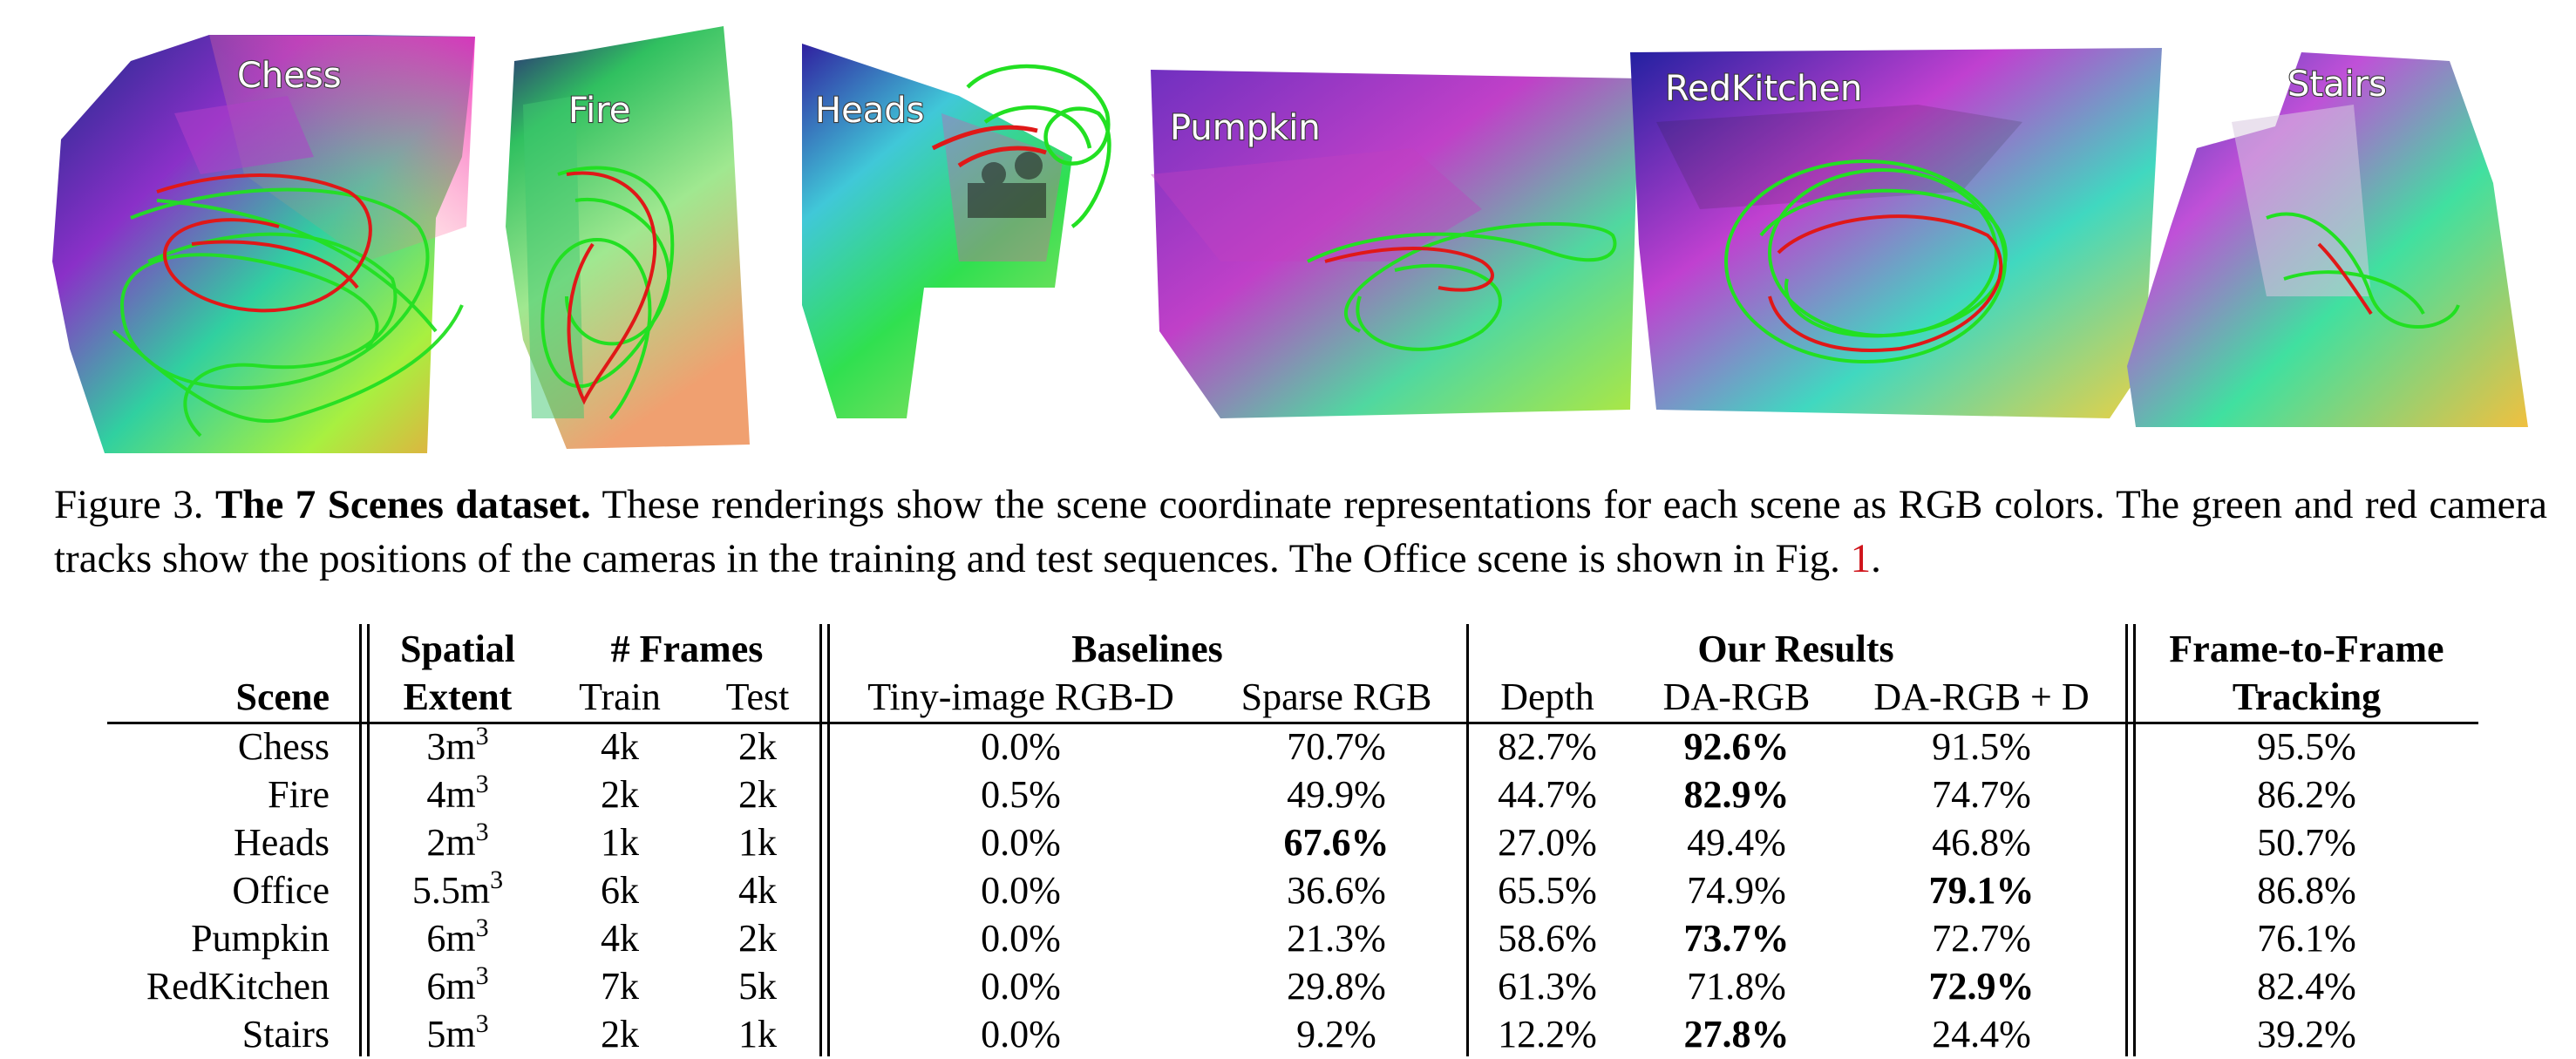 The height and width of the screenshot is (1059, 2576). I want to click on header-test: Test, so click(758, 696).